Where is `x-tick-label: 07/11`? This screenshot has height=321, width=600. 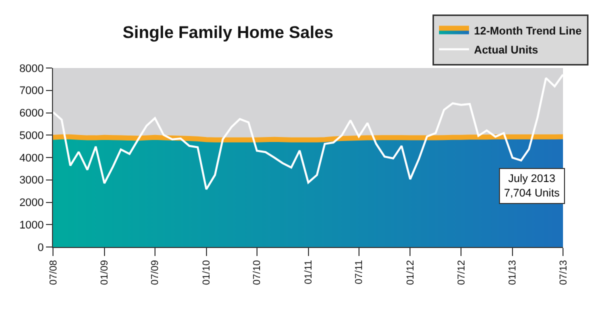 x-tick-label: 07/11 is located at coordinates (360, 272).